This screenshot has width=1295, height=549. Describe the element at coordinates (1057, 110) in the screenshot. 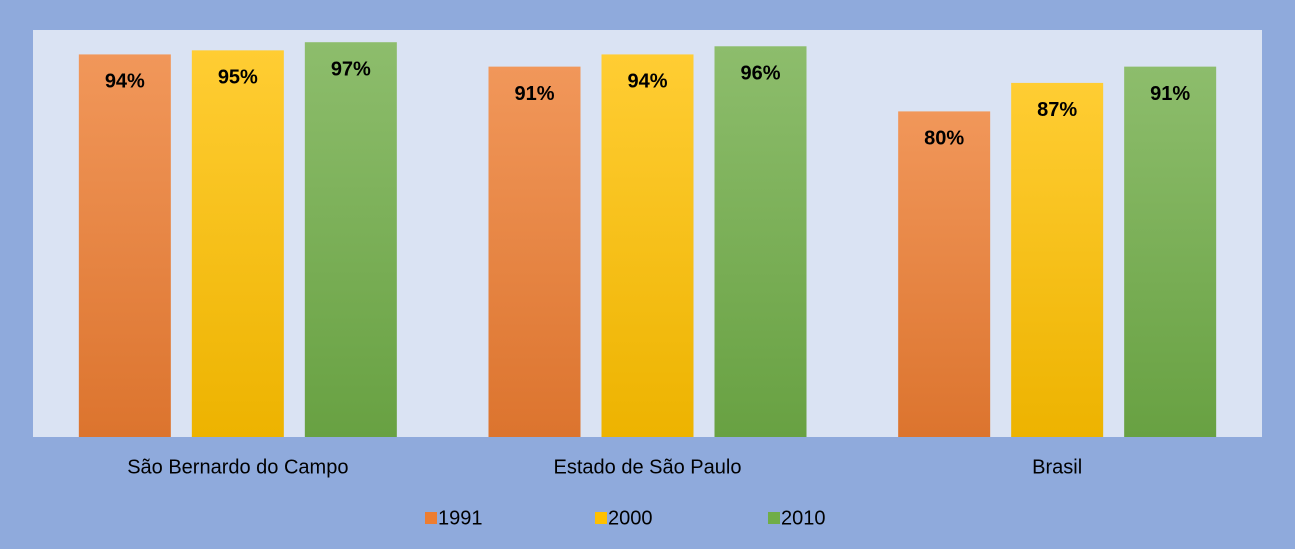

I see `data-label: 87%` at that location.